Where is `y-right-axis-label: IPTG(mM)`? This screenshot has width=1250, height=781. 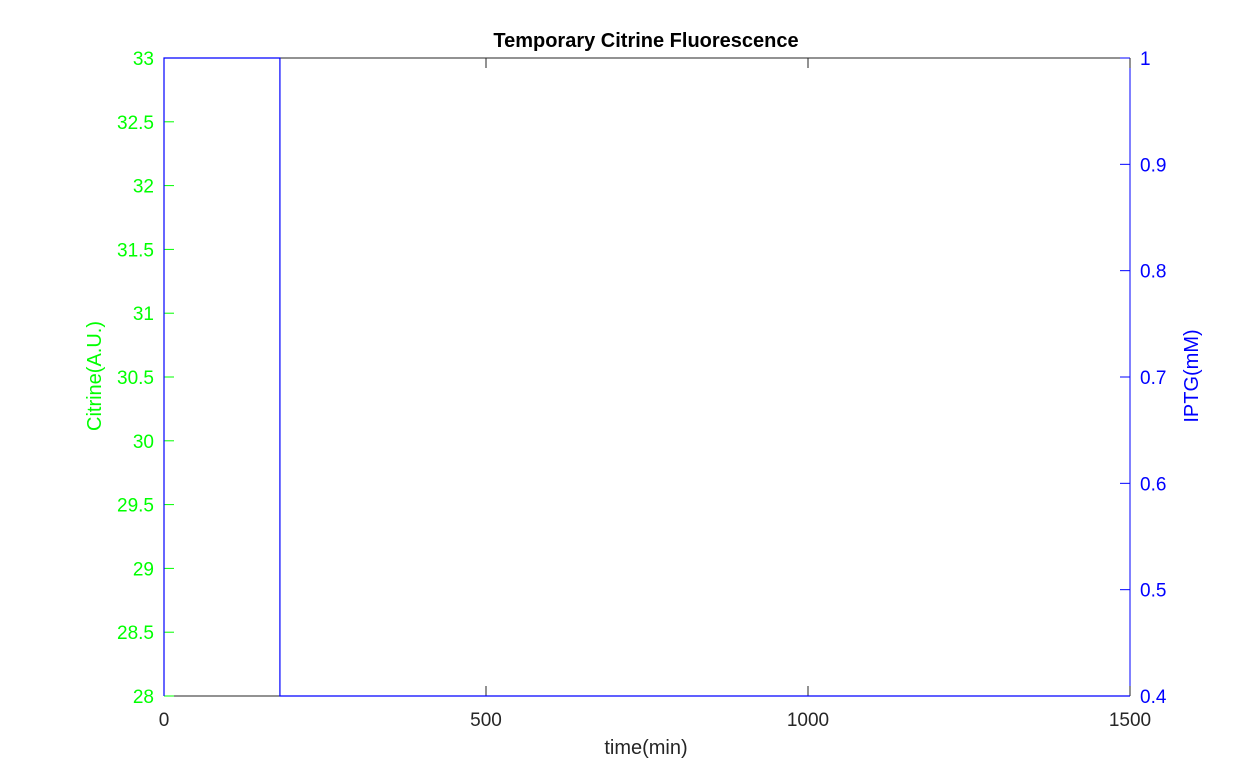
y-right-axis-label: IPTG(mM) is located at coordinates (1192, 375).